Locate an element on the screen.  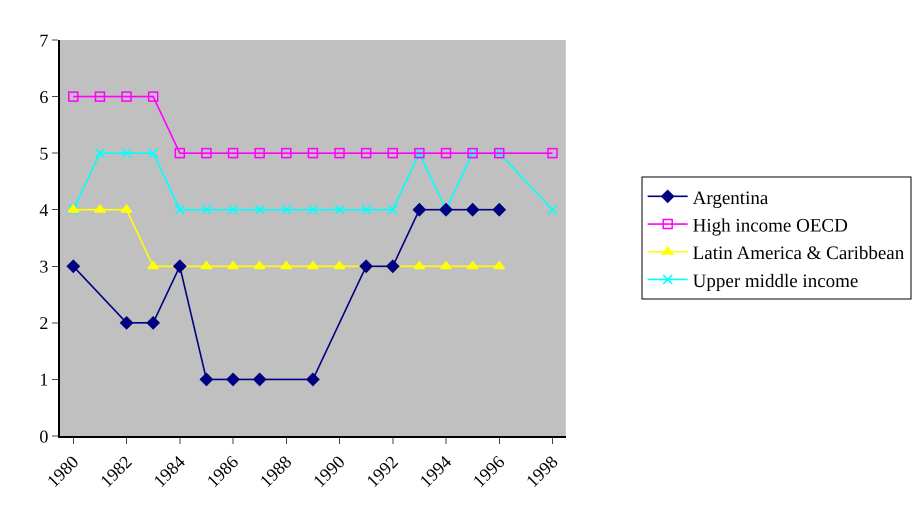
x-tick-label: 1990 is located at coordinates (329, 472).